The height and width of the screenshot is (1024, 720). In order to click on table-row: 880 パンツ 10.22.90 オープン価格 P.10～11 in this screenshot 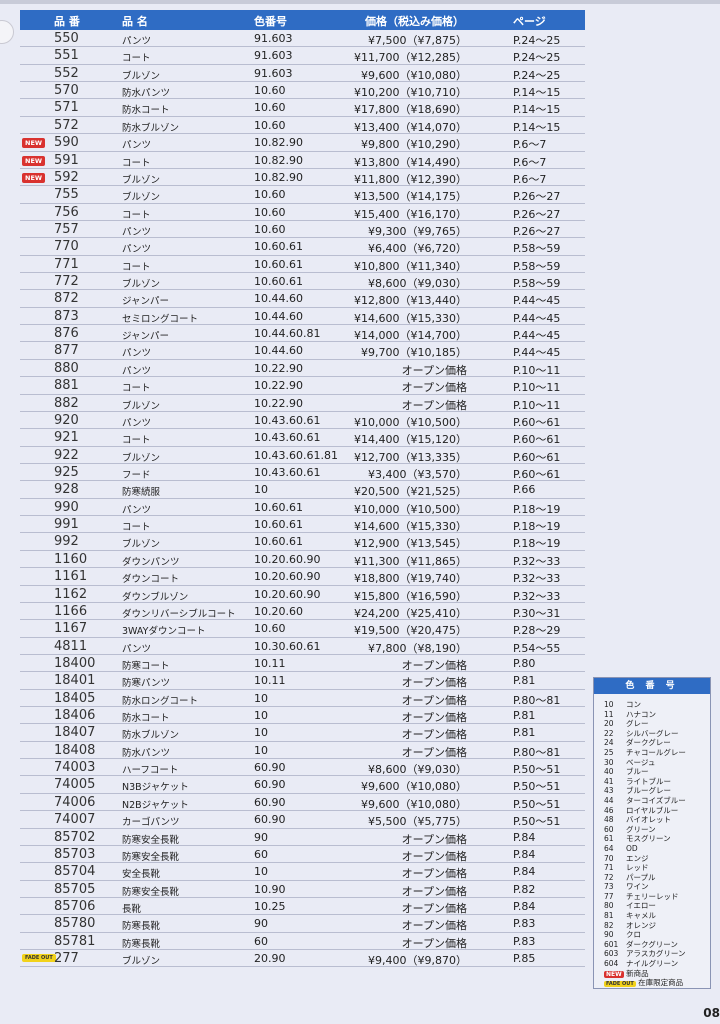, I will do `click(302, 369)`.